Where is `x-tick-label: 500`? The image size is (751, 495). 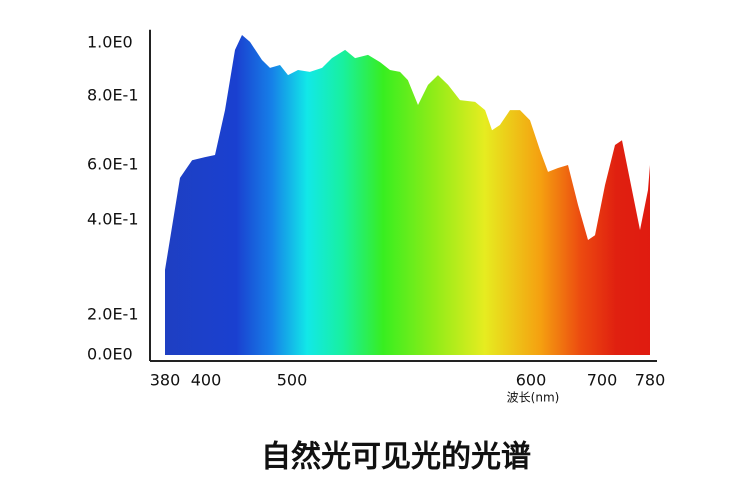 x-tick-label: 500 is located at coordinates (292, 380).